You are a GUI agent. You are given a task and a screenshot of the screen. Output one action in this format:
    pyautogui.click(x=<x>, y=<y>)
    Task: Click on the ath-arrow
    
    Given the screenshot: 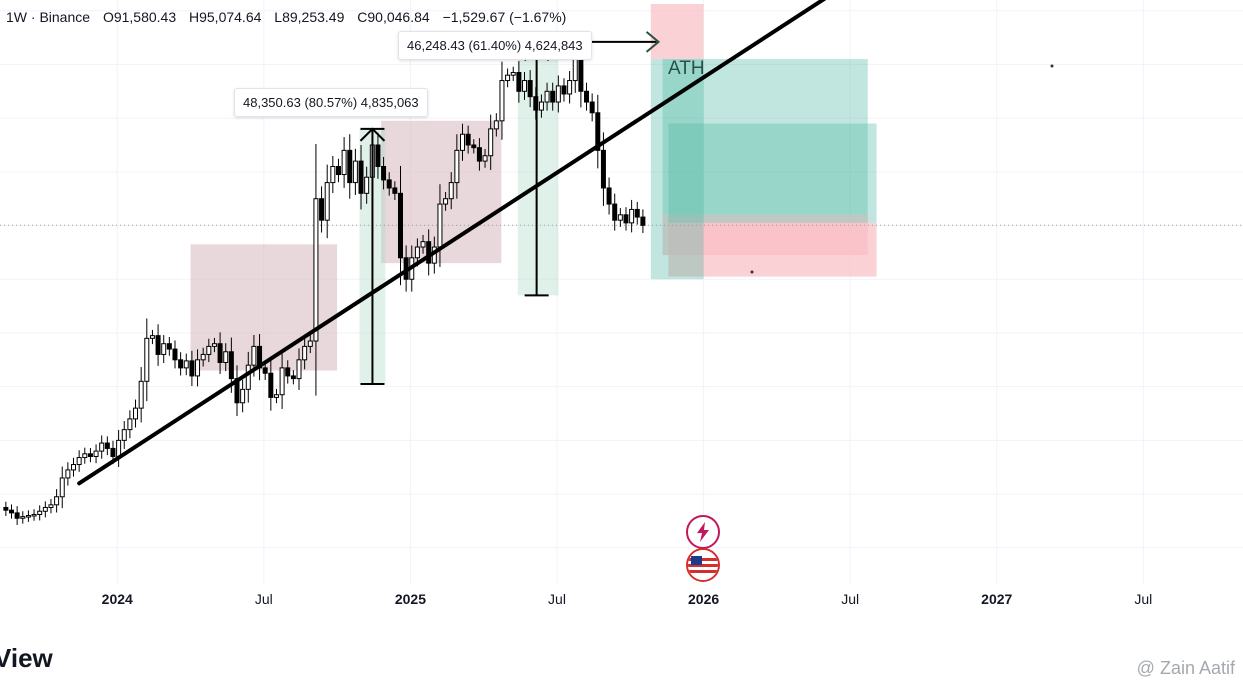 What is the action you would take?
    pyautogui.click(x=653, y=42)
    